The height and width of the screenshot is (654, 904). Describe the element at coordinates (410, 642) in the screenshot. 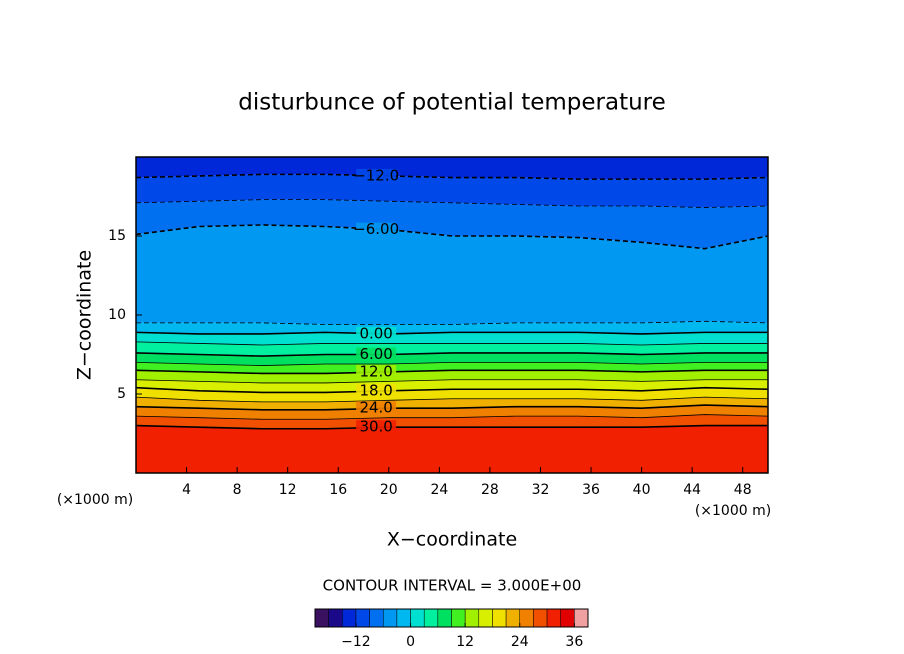

I see `colorbar-tick-label: 0` at that location.